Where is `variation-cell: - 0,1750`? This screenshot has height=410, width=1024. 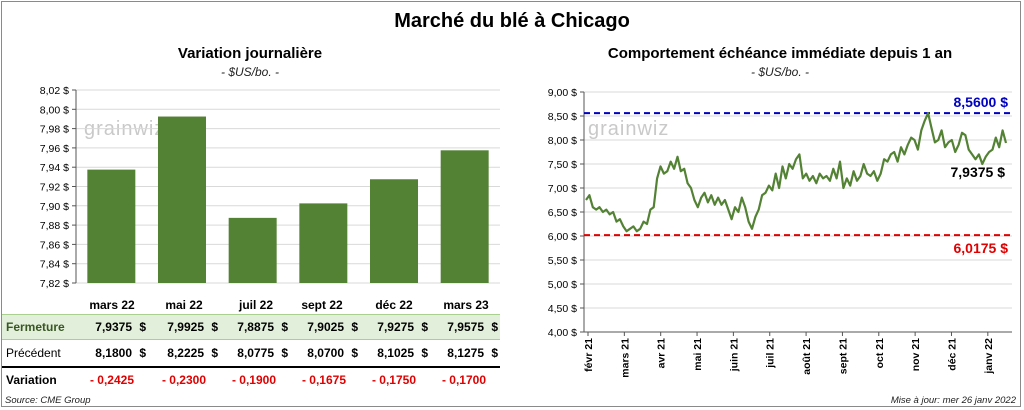
variation-cell: - 0,1750 is located at coordinates (394, 380).